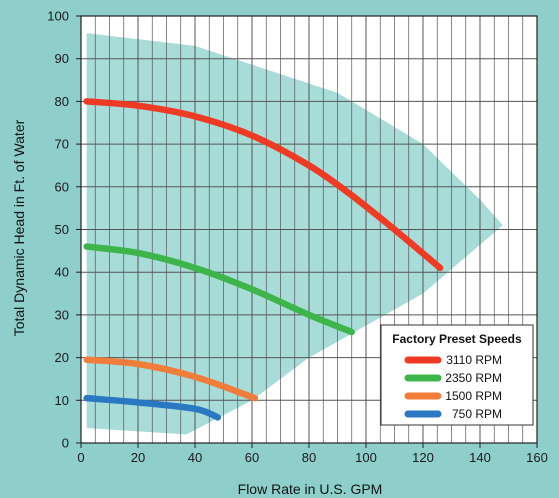  Describe the element at coordinates (62, 400) in the screenshot. I see `y-tick-label: 10` at that location.